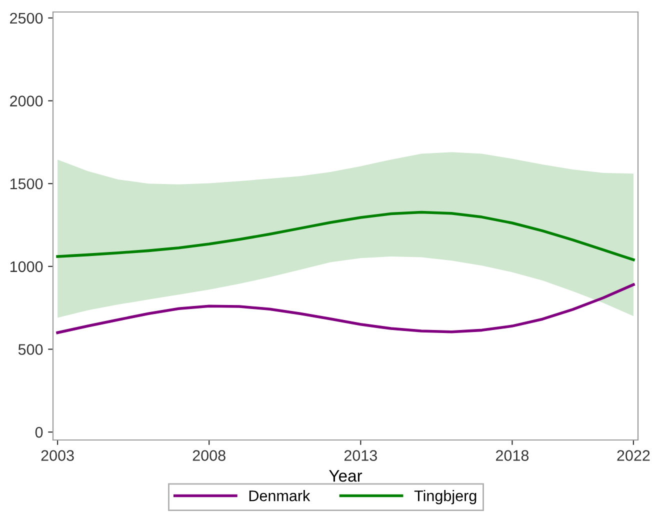 This screenshot has width=652, height=518. Describe the element at coordinates (209, 455) in the screenshot. I see `x-tick-label: 2008` at that location.